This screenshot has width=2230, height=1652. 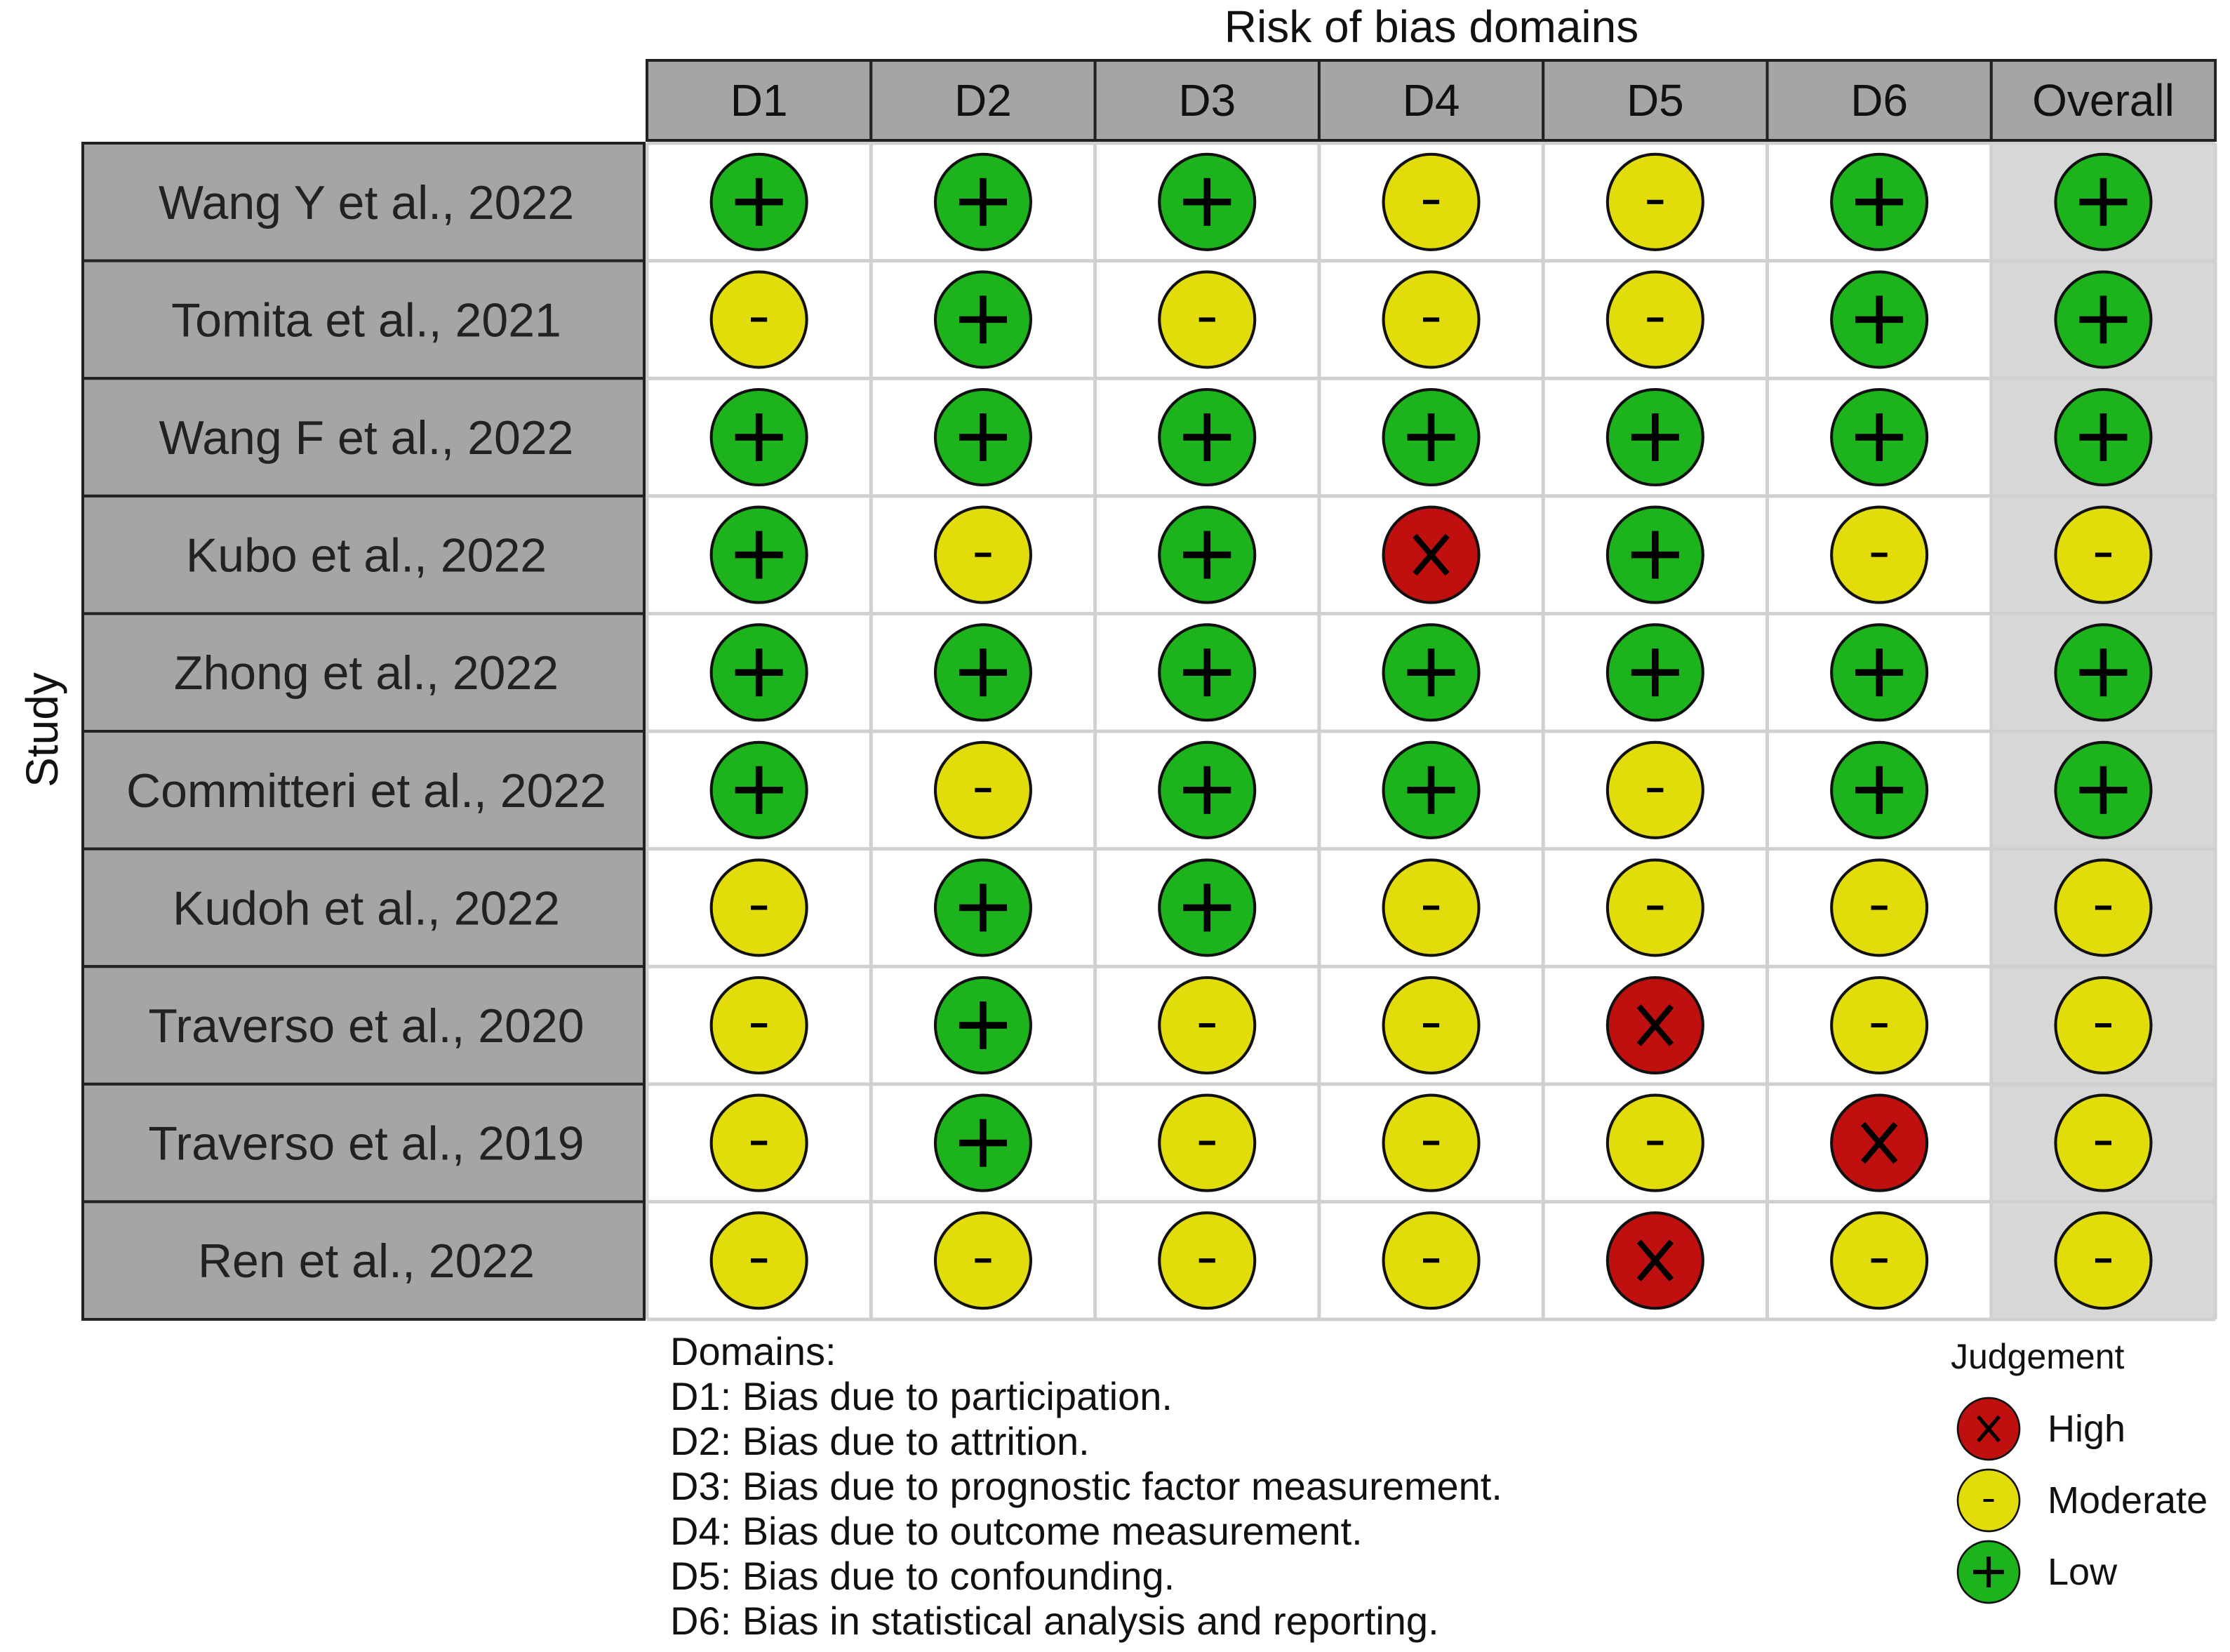 I want to click on legend-high-mark, so click(x=1989, y=1429).